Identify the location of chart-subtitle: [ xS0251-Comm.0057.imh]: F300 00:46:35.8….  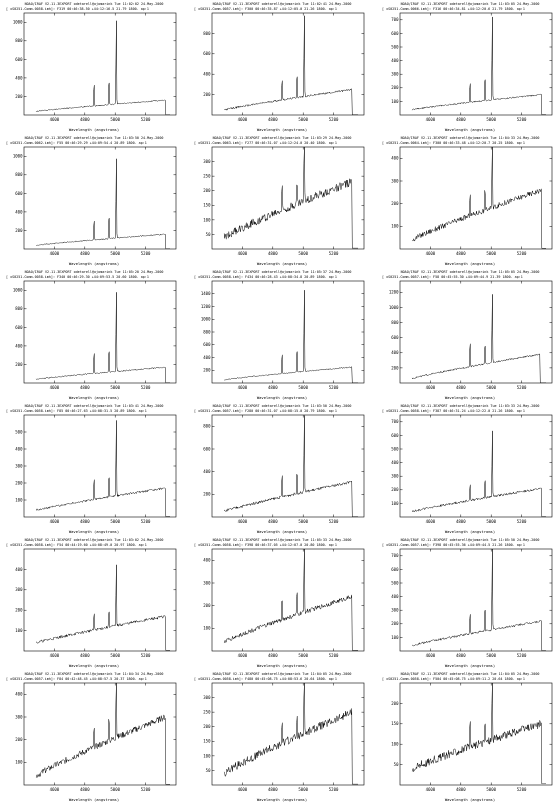
(265, 8).